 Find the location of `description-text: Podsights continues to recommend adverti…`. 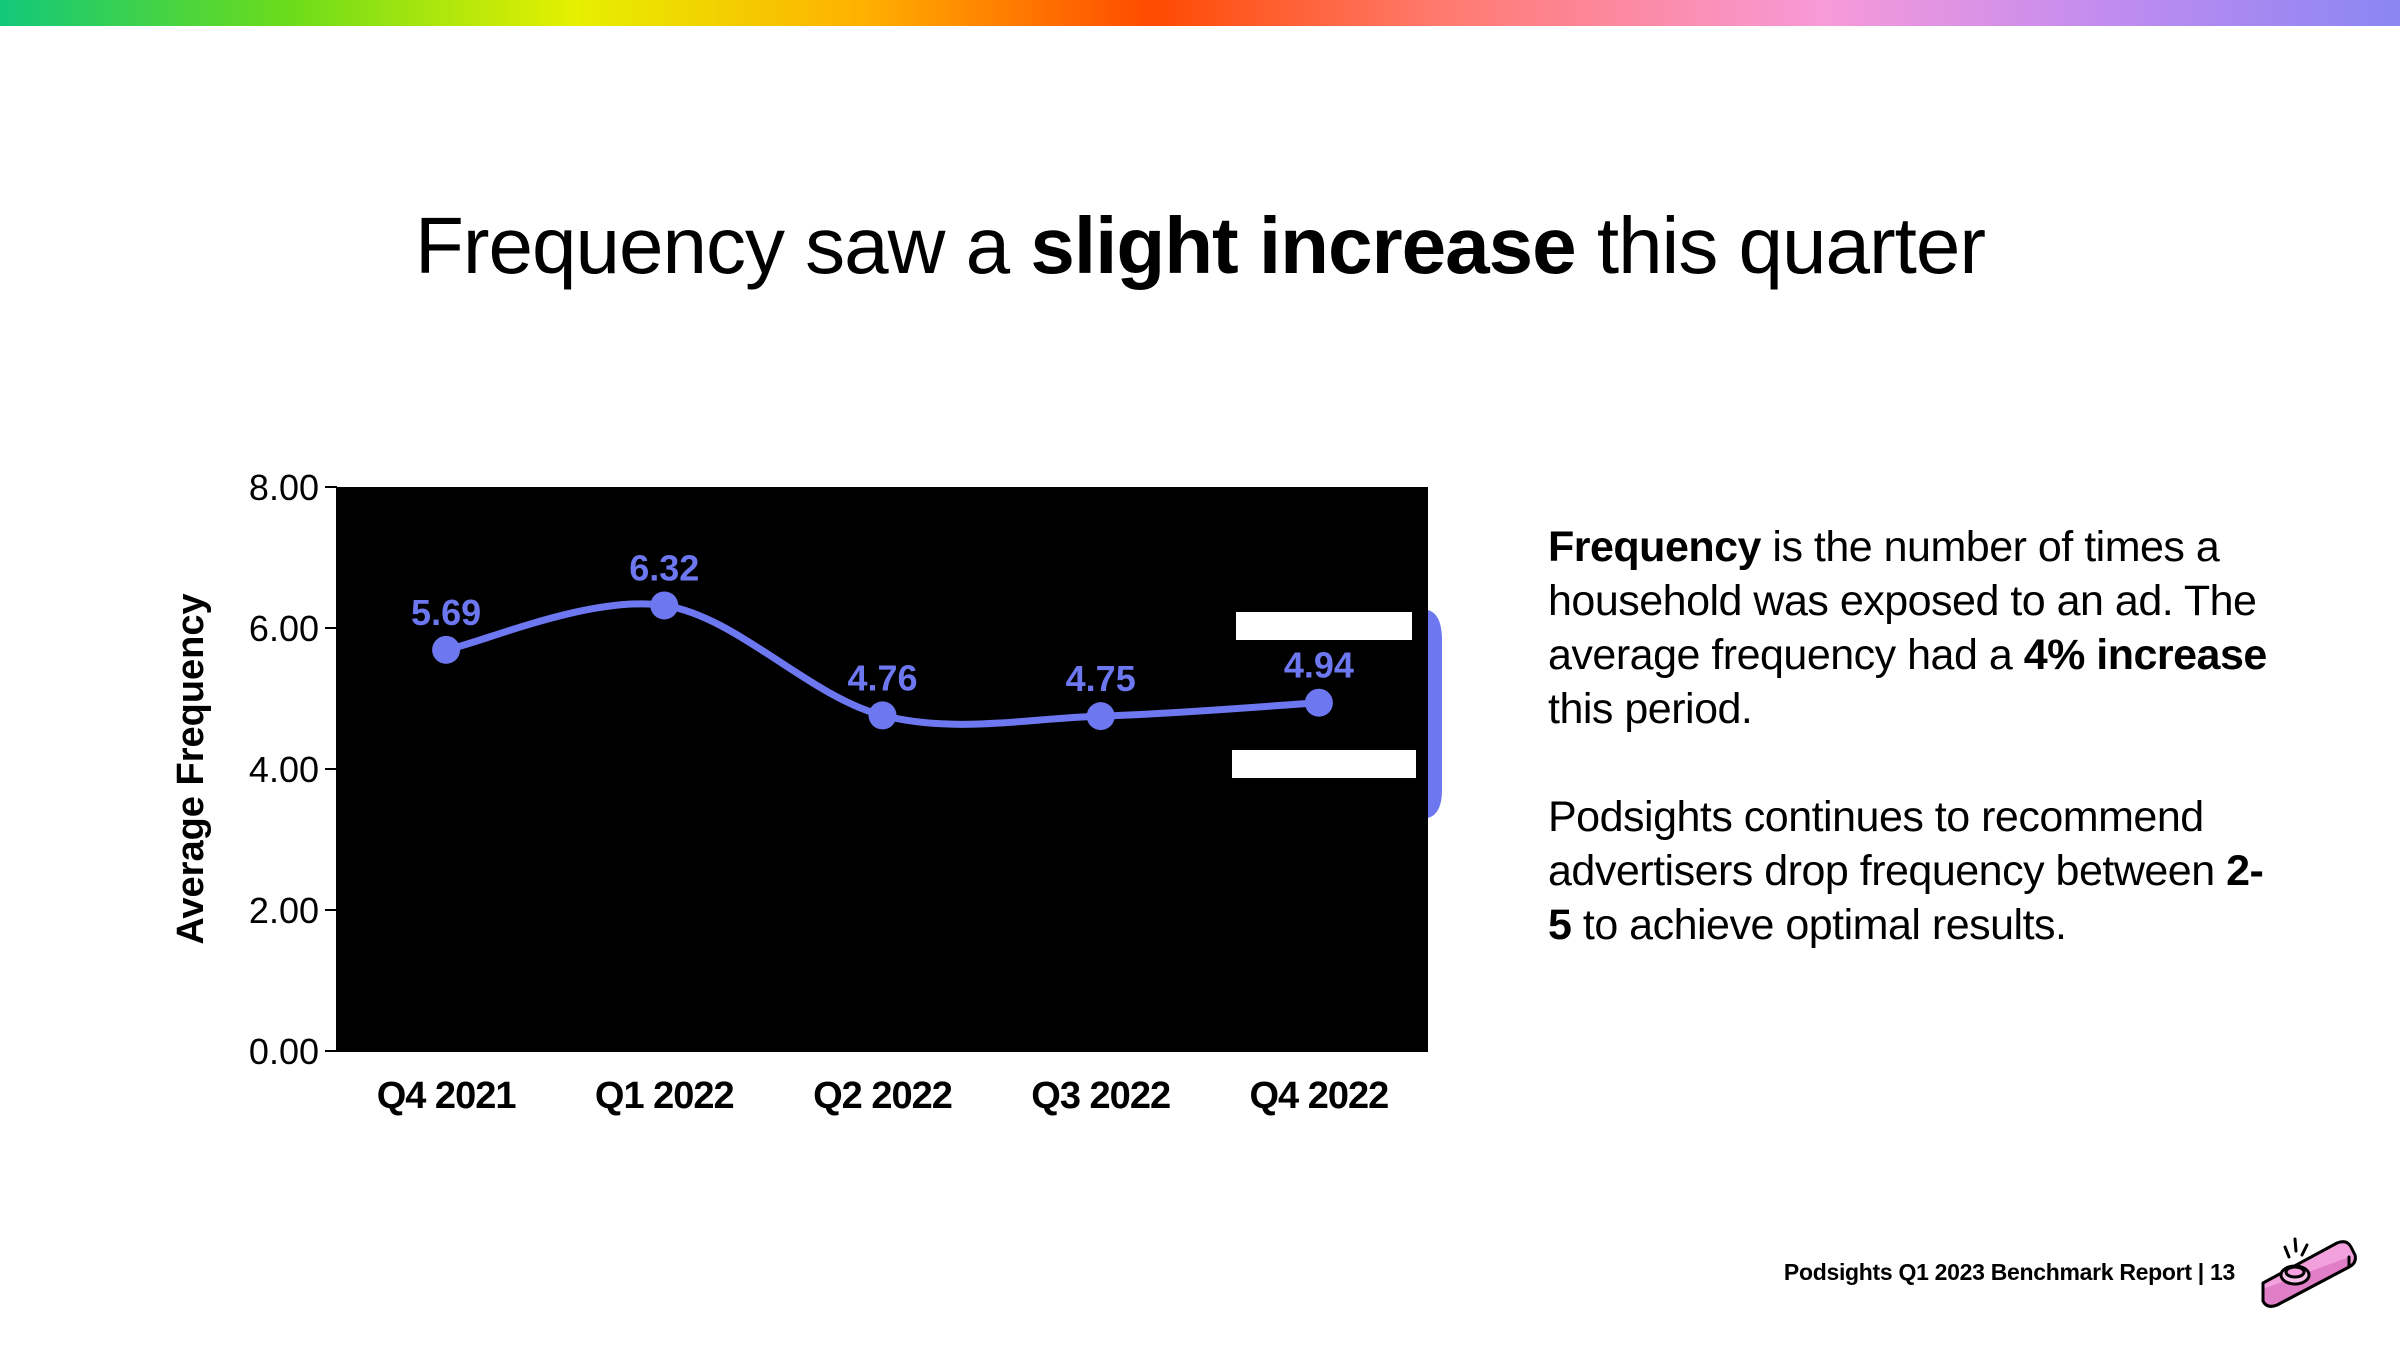

description-text: Podsights continues to recommend adverti… is located at coordinates (1887, 844).